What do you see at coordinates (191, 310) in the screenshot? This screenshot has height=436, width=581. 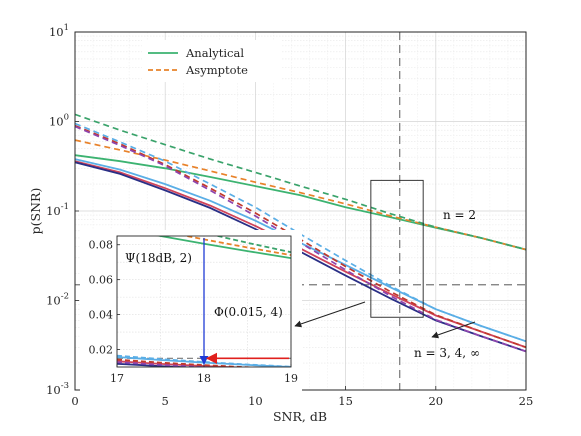 I see `inset-plot: 17 18 19 0.08 0.06 0.04 0.02` at bounding box center [191, 310].